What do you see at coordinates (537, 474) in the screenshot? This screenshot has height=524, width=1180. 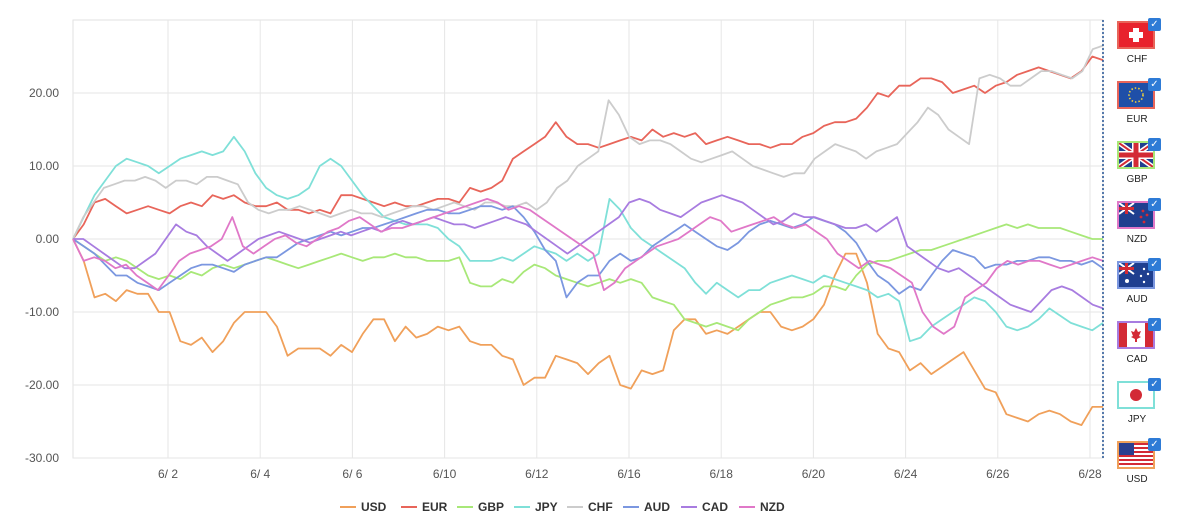 I see `x-tick-label: 6/12` at bounding box center [537, 474].